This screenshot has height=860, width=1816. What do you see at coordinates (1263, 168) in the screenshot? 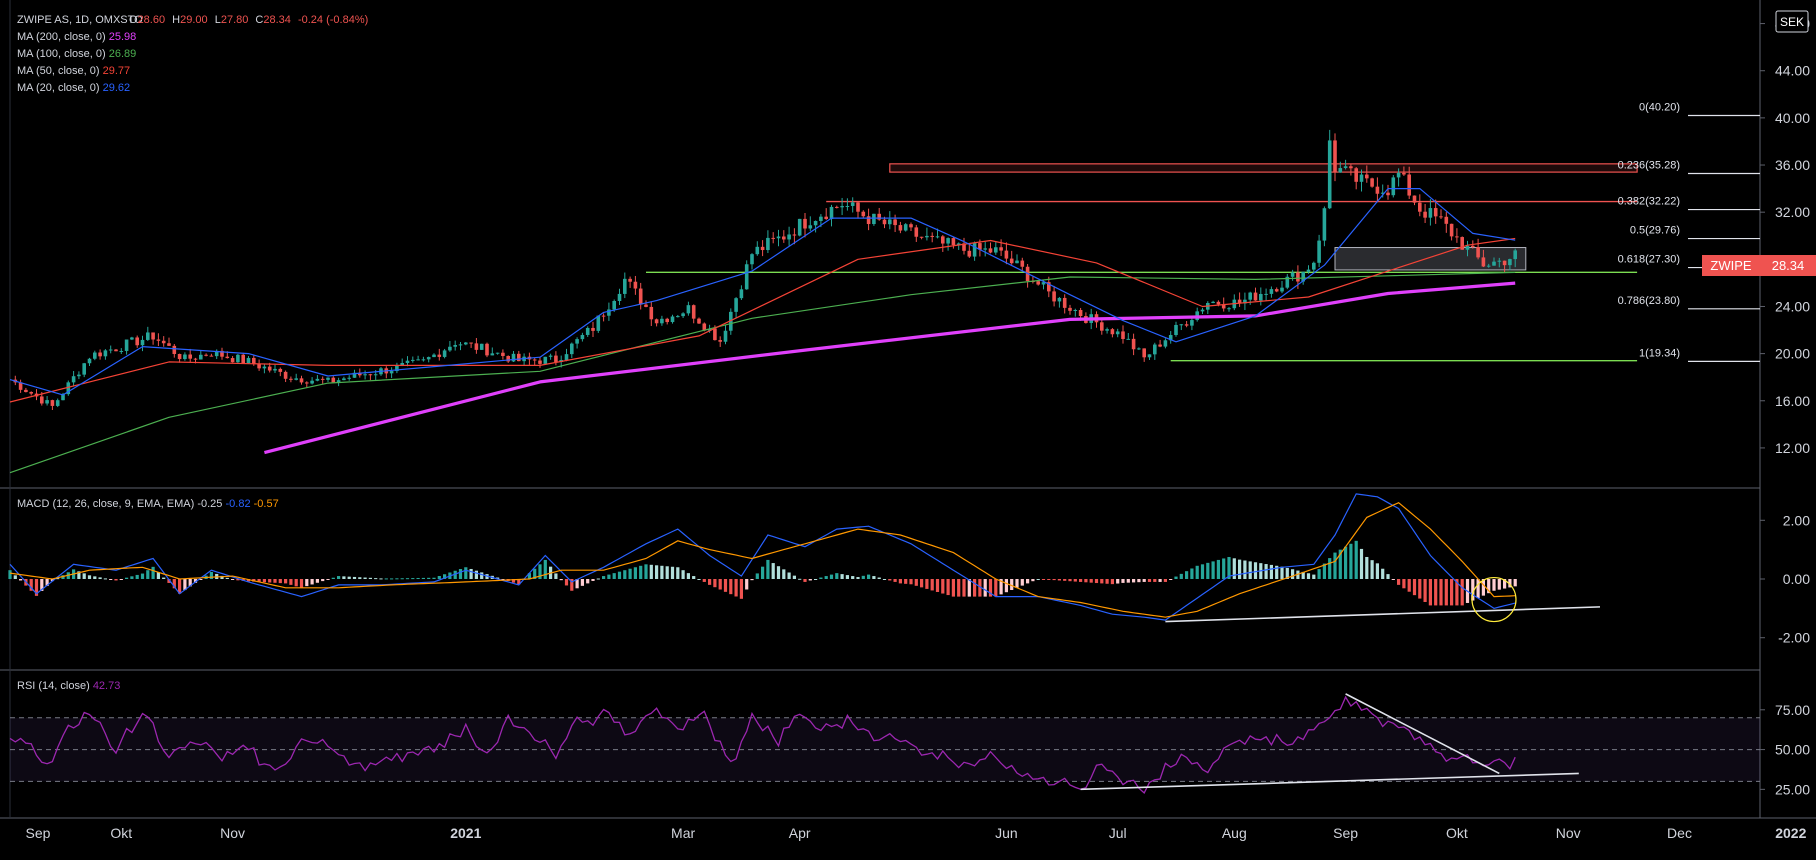
I see `resistance-zone` at bounding box center [1263, 168].